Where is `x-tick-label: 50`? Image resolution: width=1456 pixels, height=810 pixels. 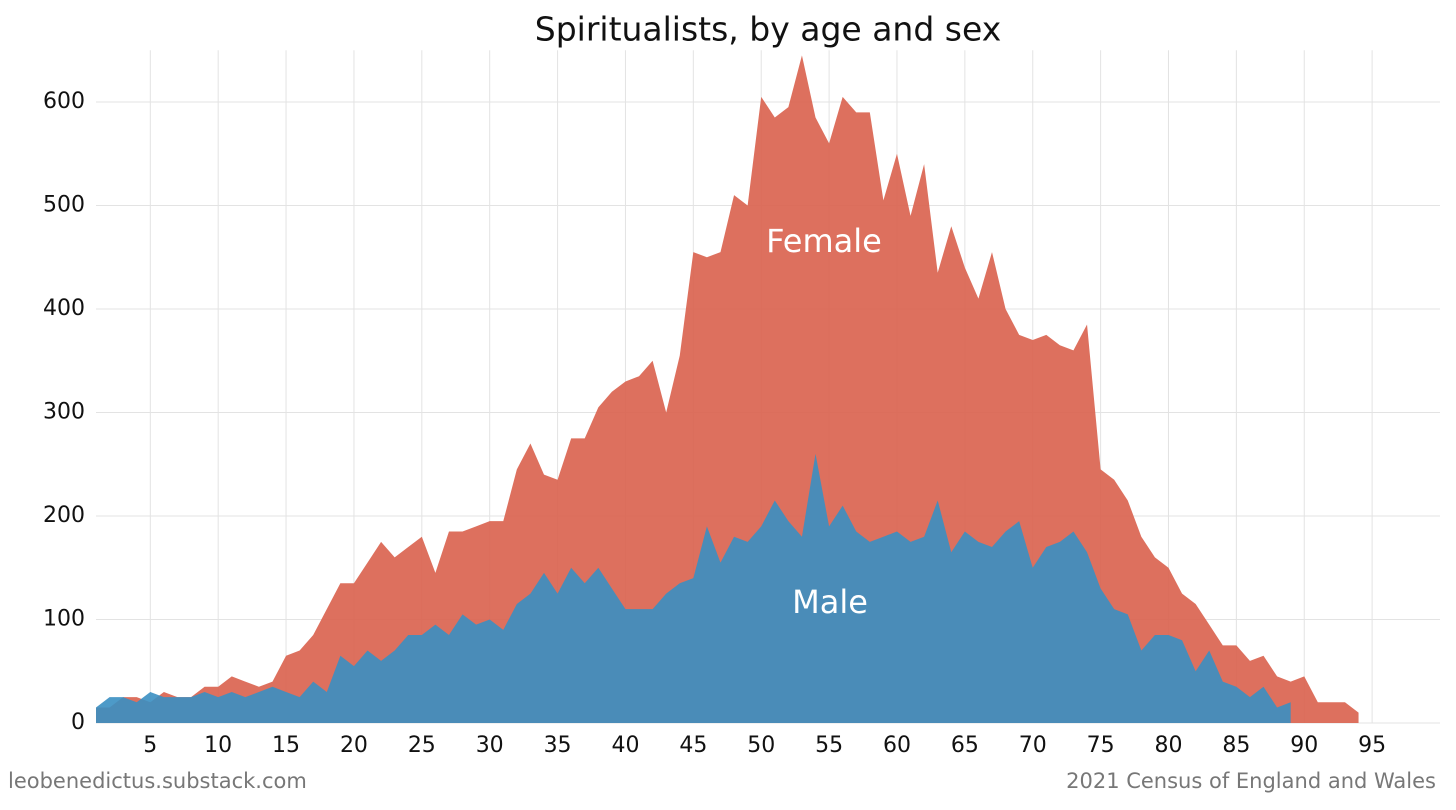 x-tick-label: 50 is located at coordinates (761, 745).